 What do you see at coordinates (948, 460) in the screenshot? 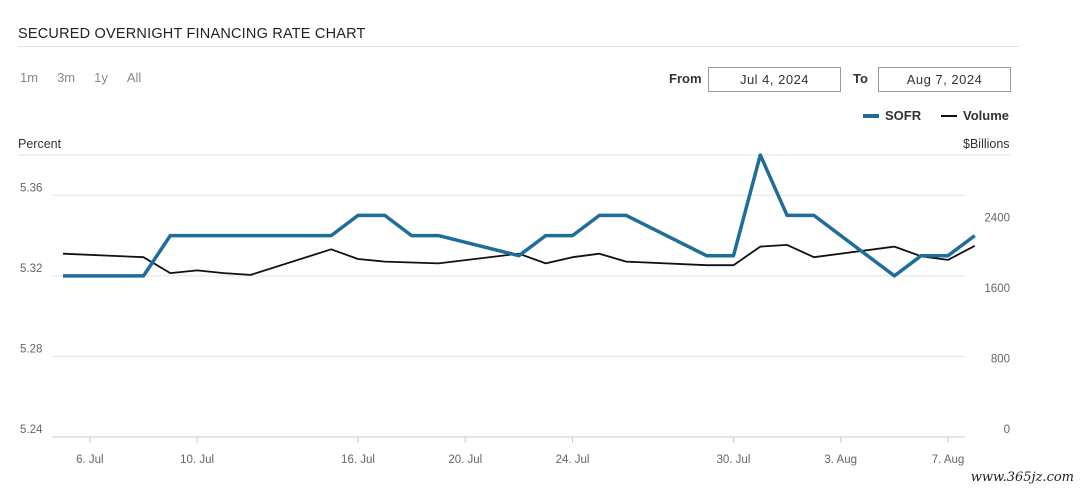
I see `x-tick-label-7: 7. Aug` at bounding box center [948, 460].